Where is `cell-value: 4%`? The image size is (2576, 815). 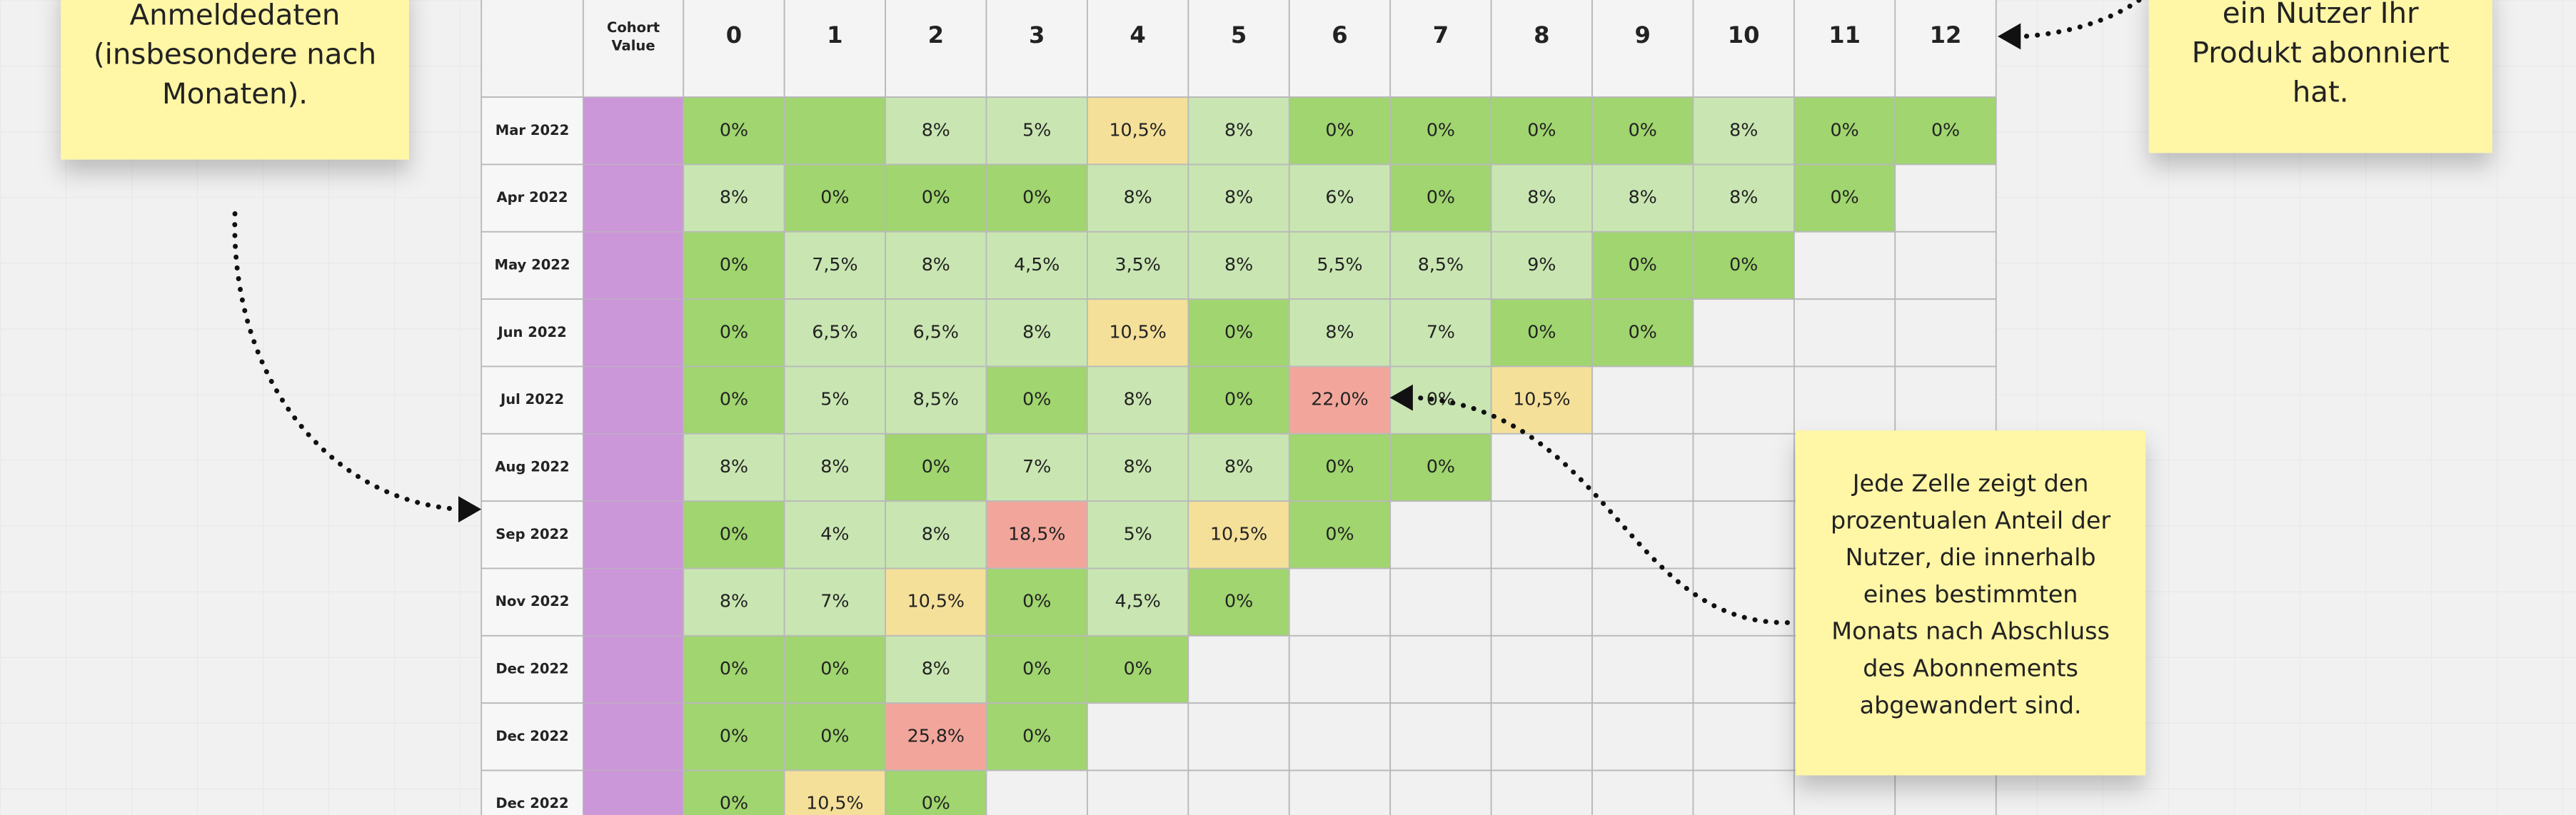
cell-value: 4% is located at coordinates (834, 533).